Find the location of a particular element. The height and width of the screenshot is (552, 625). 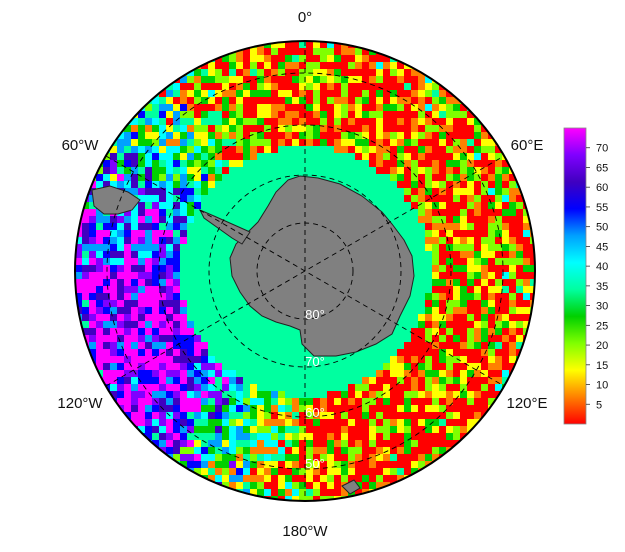

colorbar-tick-label: 15 is located at coordinates (602, 366).